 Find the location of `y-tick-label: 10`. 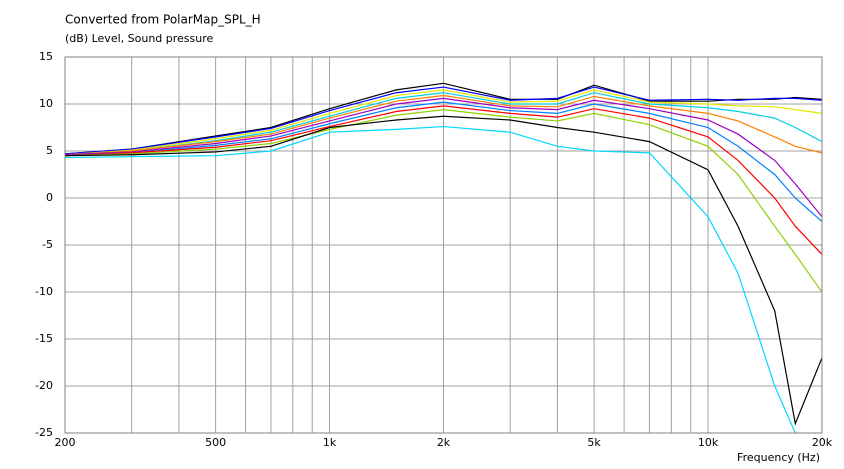

y-tick-label: 10 is located at coordinates (46, 103).